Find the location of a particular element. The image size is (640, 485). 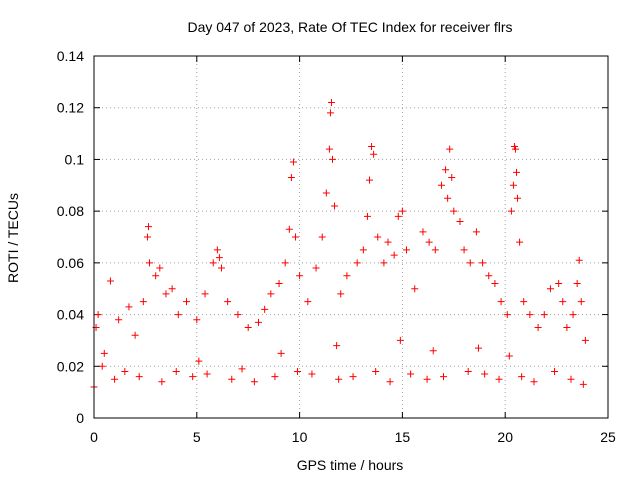

x-tick-label: 25 is located at coordinates (608, 437).